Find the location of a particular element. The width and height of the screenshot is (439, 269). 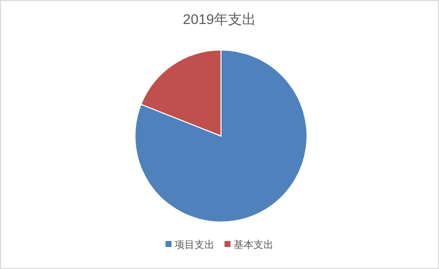

legend-label: 项目支出 is located at coordinates (194, 245).